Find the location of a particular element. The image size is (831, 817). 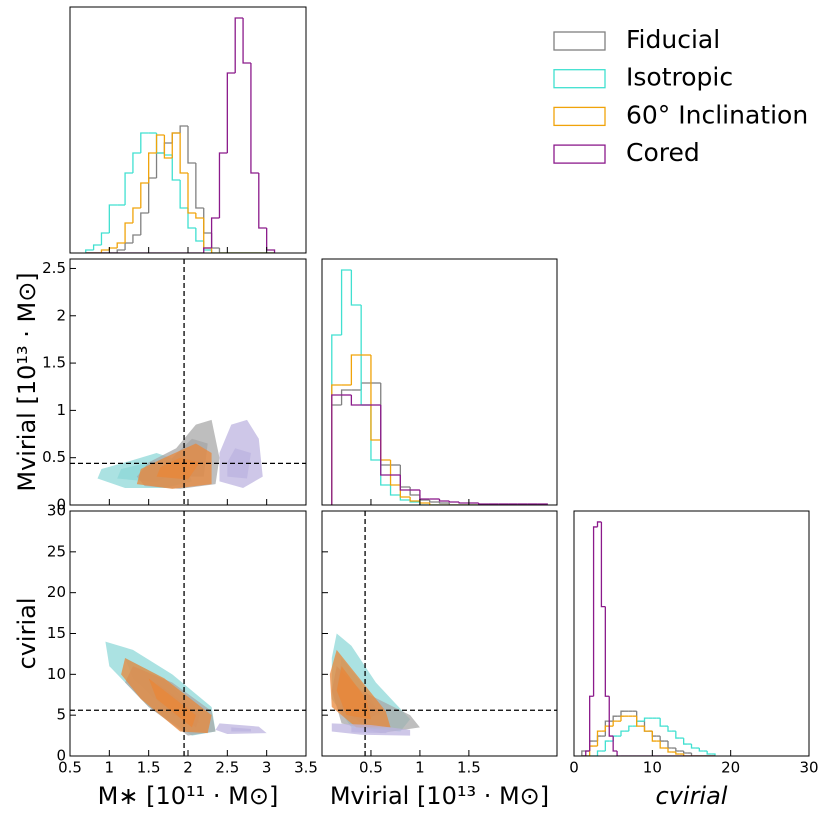

y-tick-label: 1 is located at coordinates (61, 410).